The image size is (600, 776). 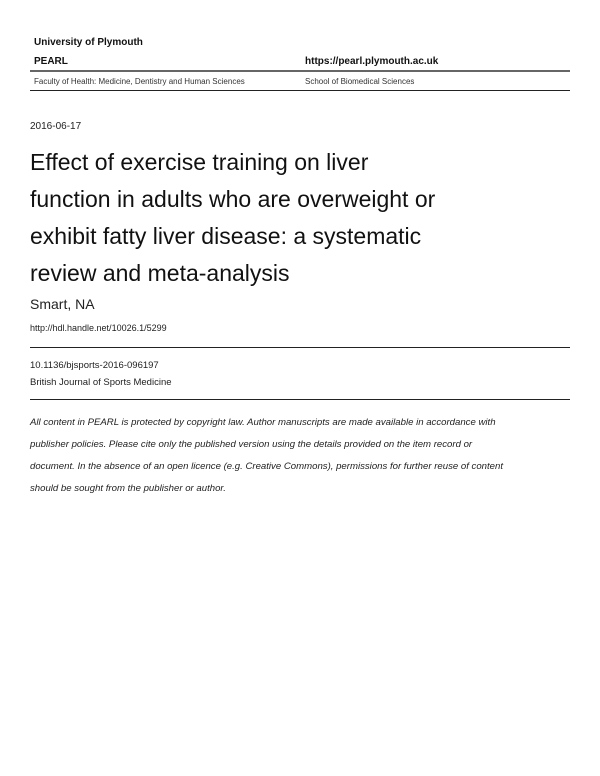 What do you see at coordinates (98, 328) in the screenshot?
I see `handle-link: http://hdl.handle.net/10026.1/5299` at bounding box center [98, 328].